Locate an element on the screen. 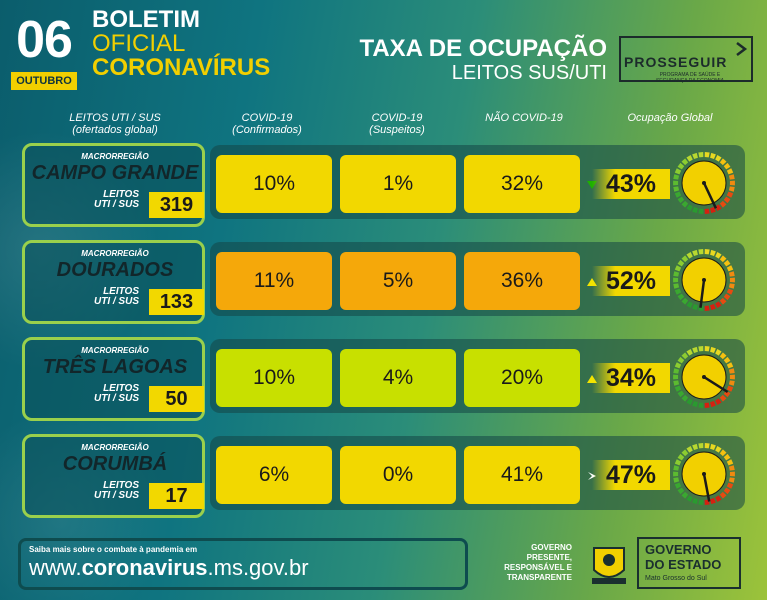 The image size is (767, 600). date-badge: 06 OUTUBRO is located at coordinates (44, 50).